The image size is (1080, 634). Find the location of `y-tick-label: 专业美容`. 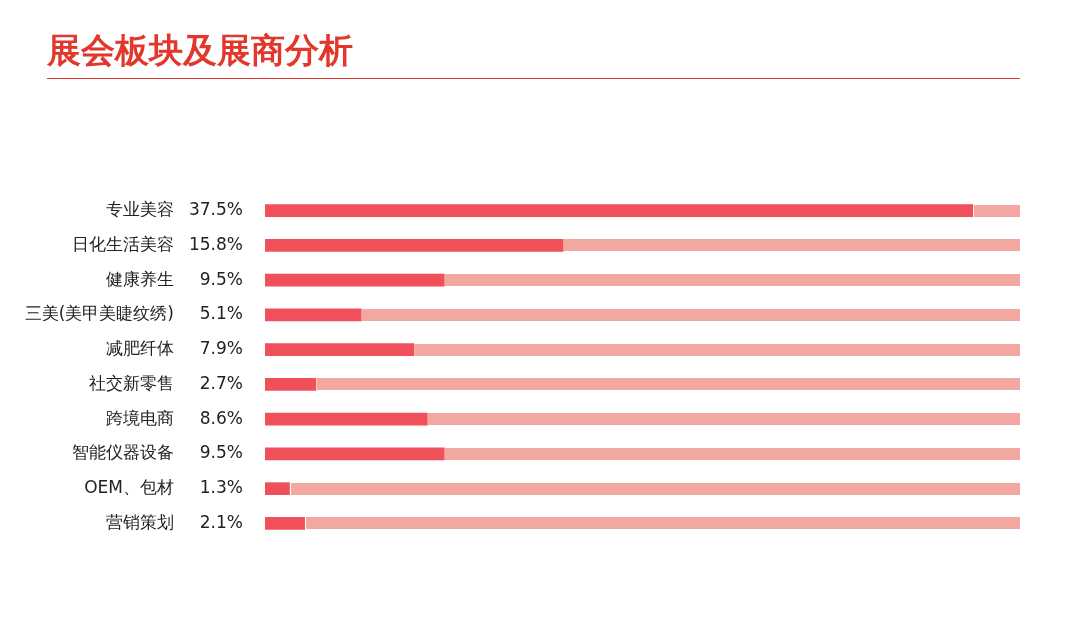

y-tick-label: 专业美容 is located at coordinates (140, 209).